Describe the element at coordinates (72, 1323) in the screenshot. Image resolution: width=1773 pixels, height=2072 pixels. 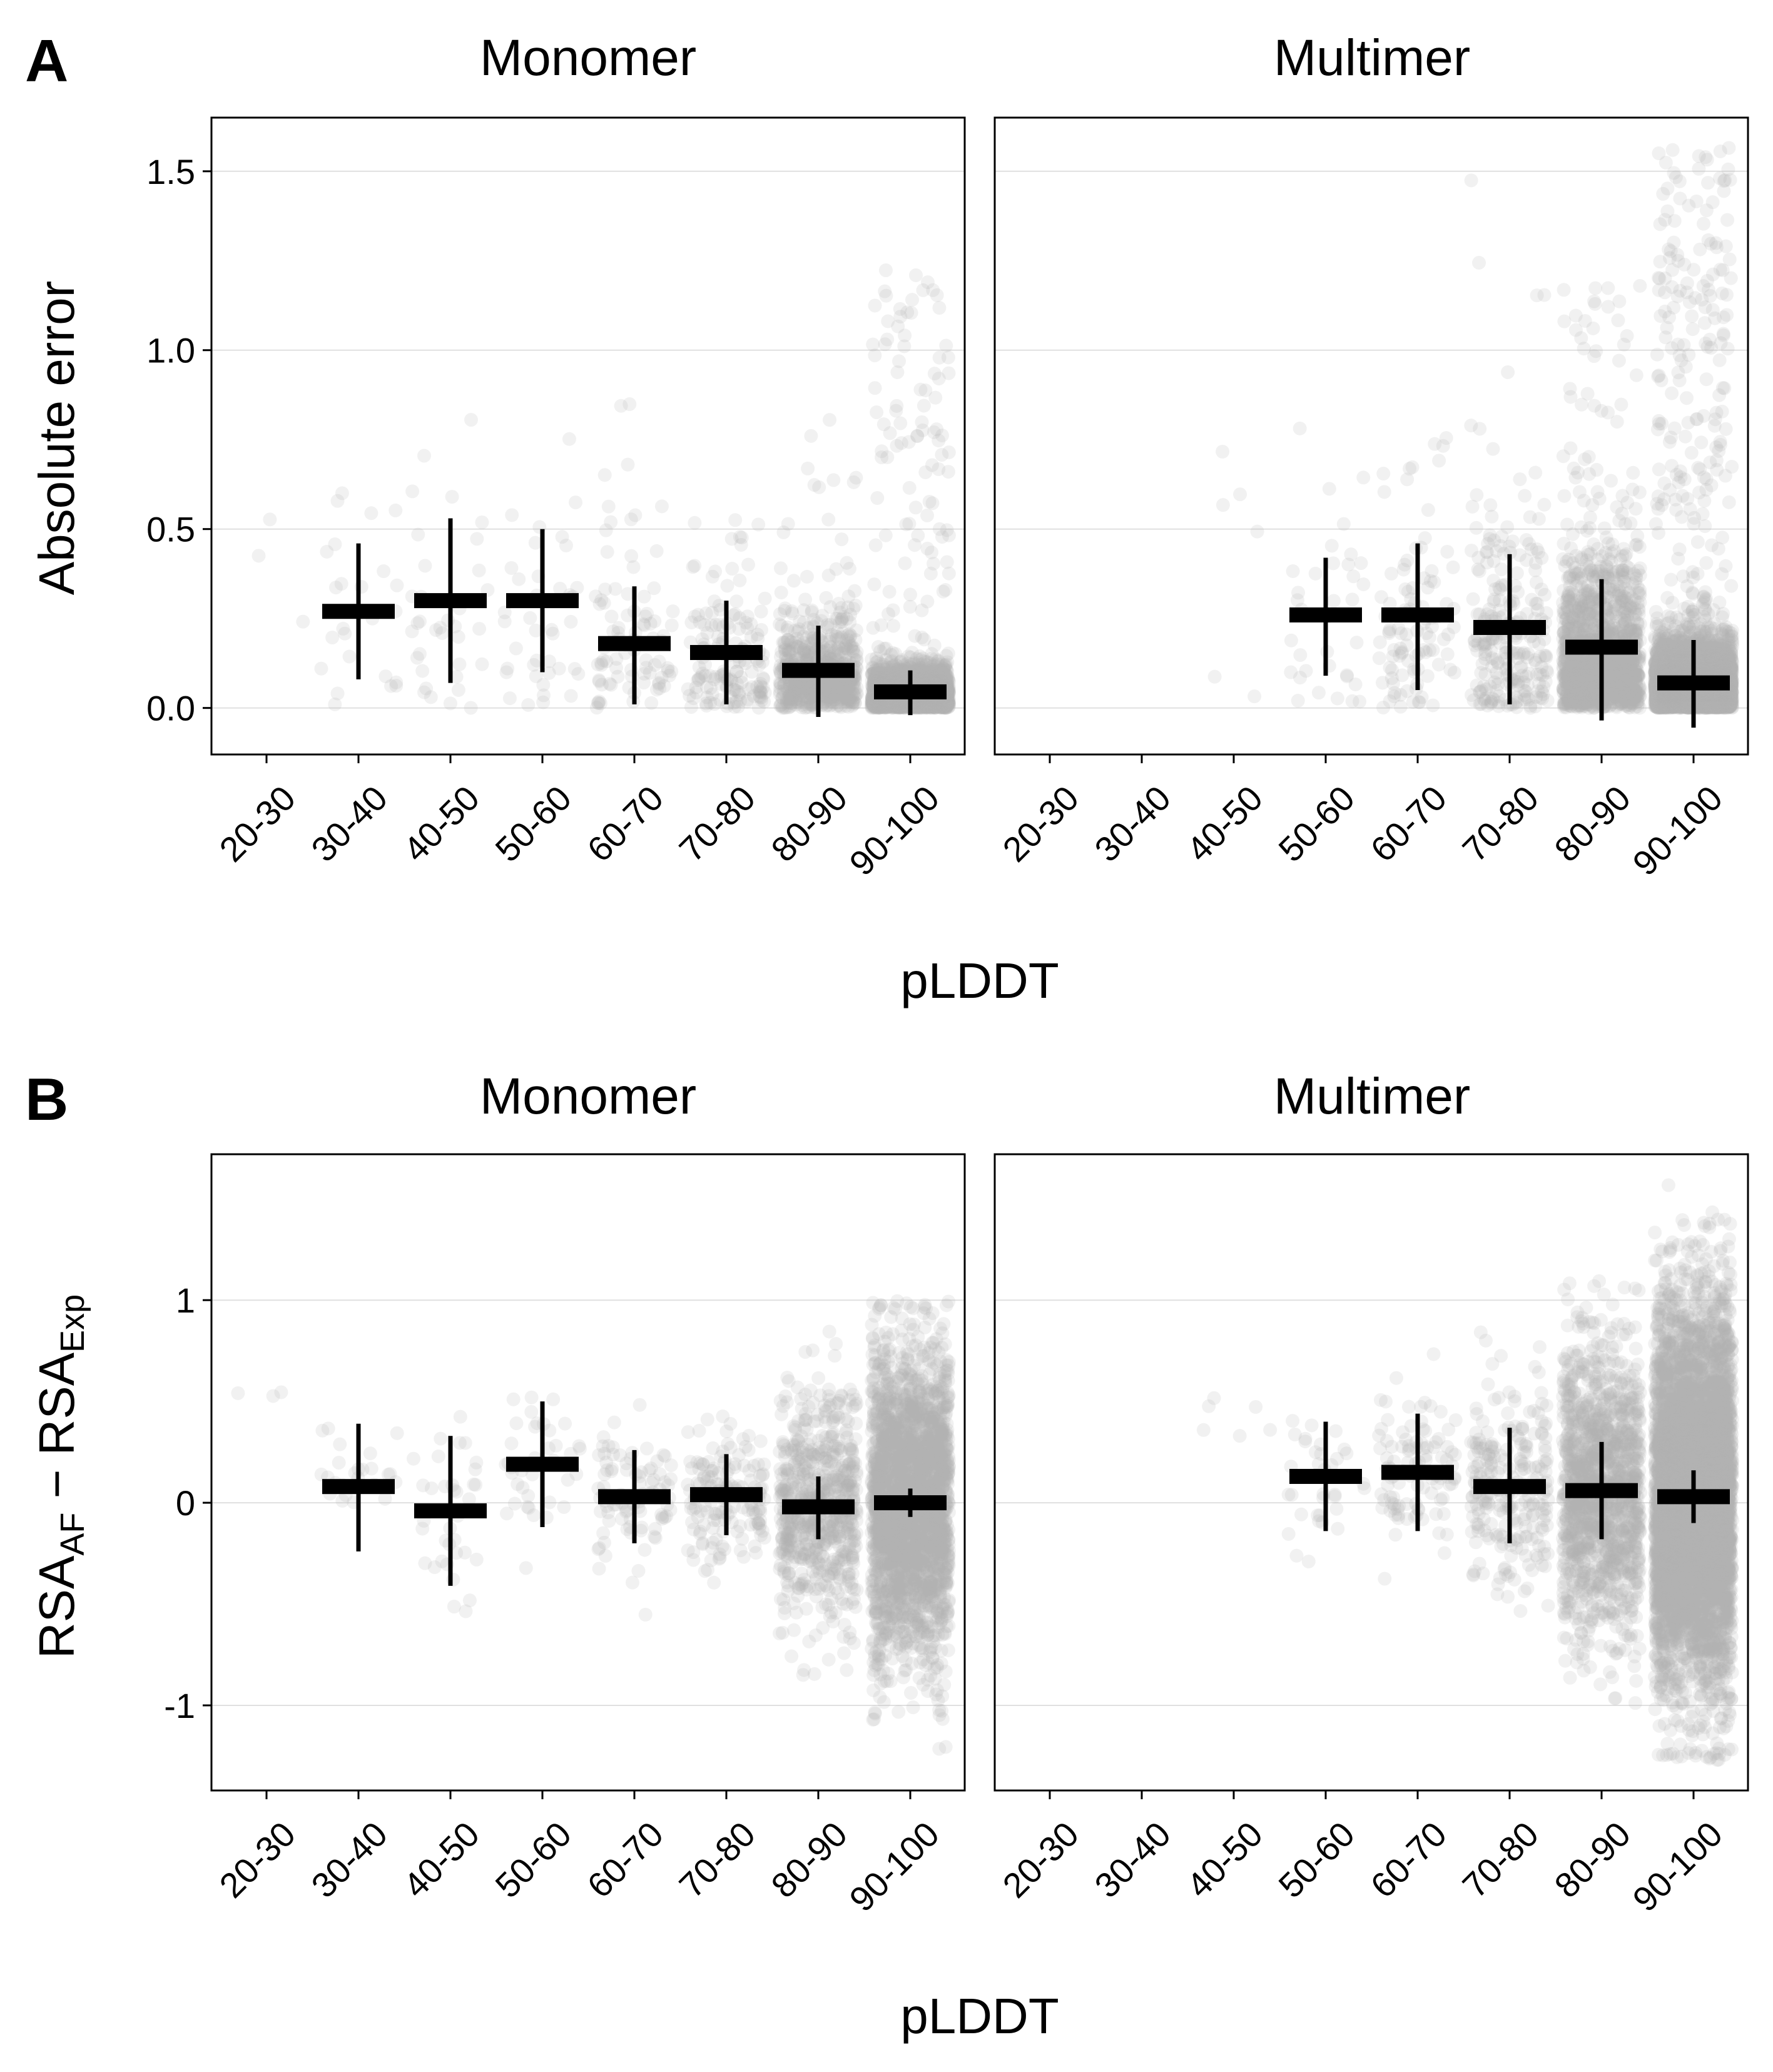
I see `panel-b-y-title-sub-exp: Exp` at that location.